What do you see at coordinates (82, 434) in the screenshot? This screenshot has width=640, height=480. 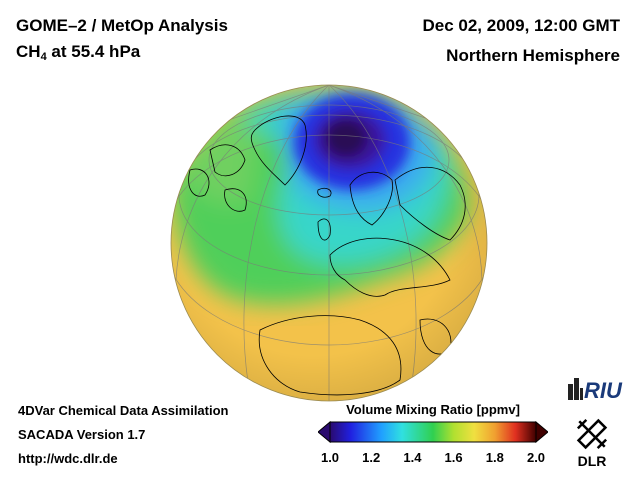 I see `footer-version: SACADA Version 1.7` at bounding box center [82, 434].